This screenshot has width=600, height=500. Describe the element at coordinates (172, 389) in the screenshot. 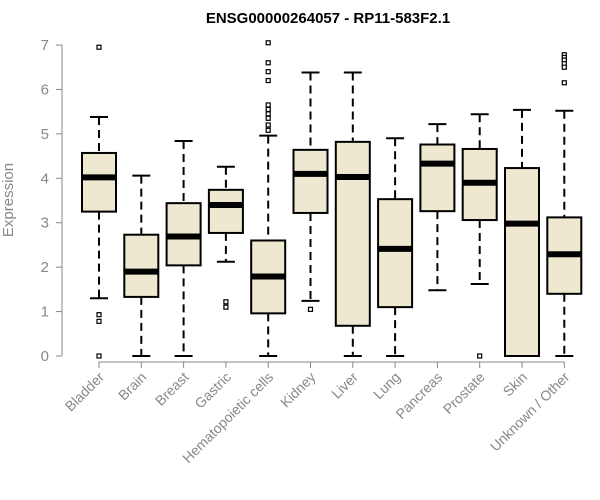

I see `x-tick-label: Breast` at that location.